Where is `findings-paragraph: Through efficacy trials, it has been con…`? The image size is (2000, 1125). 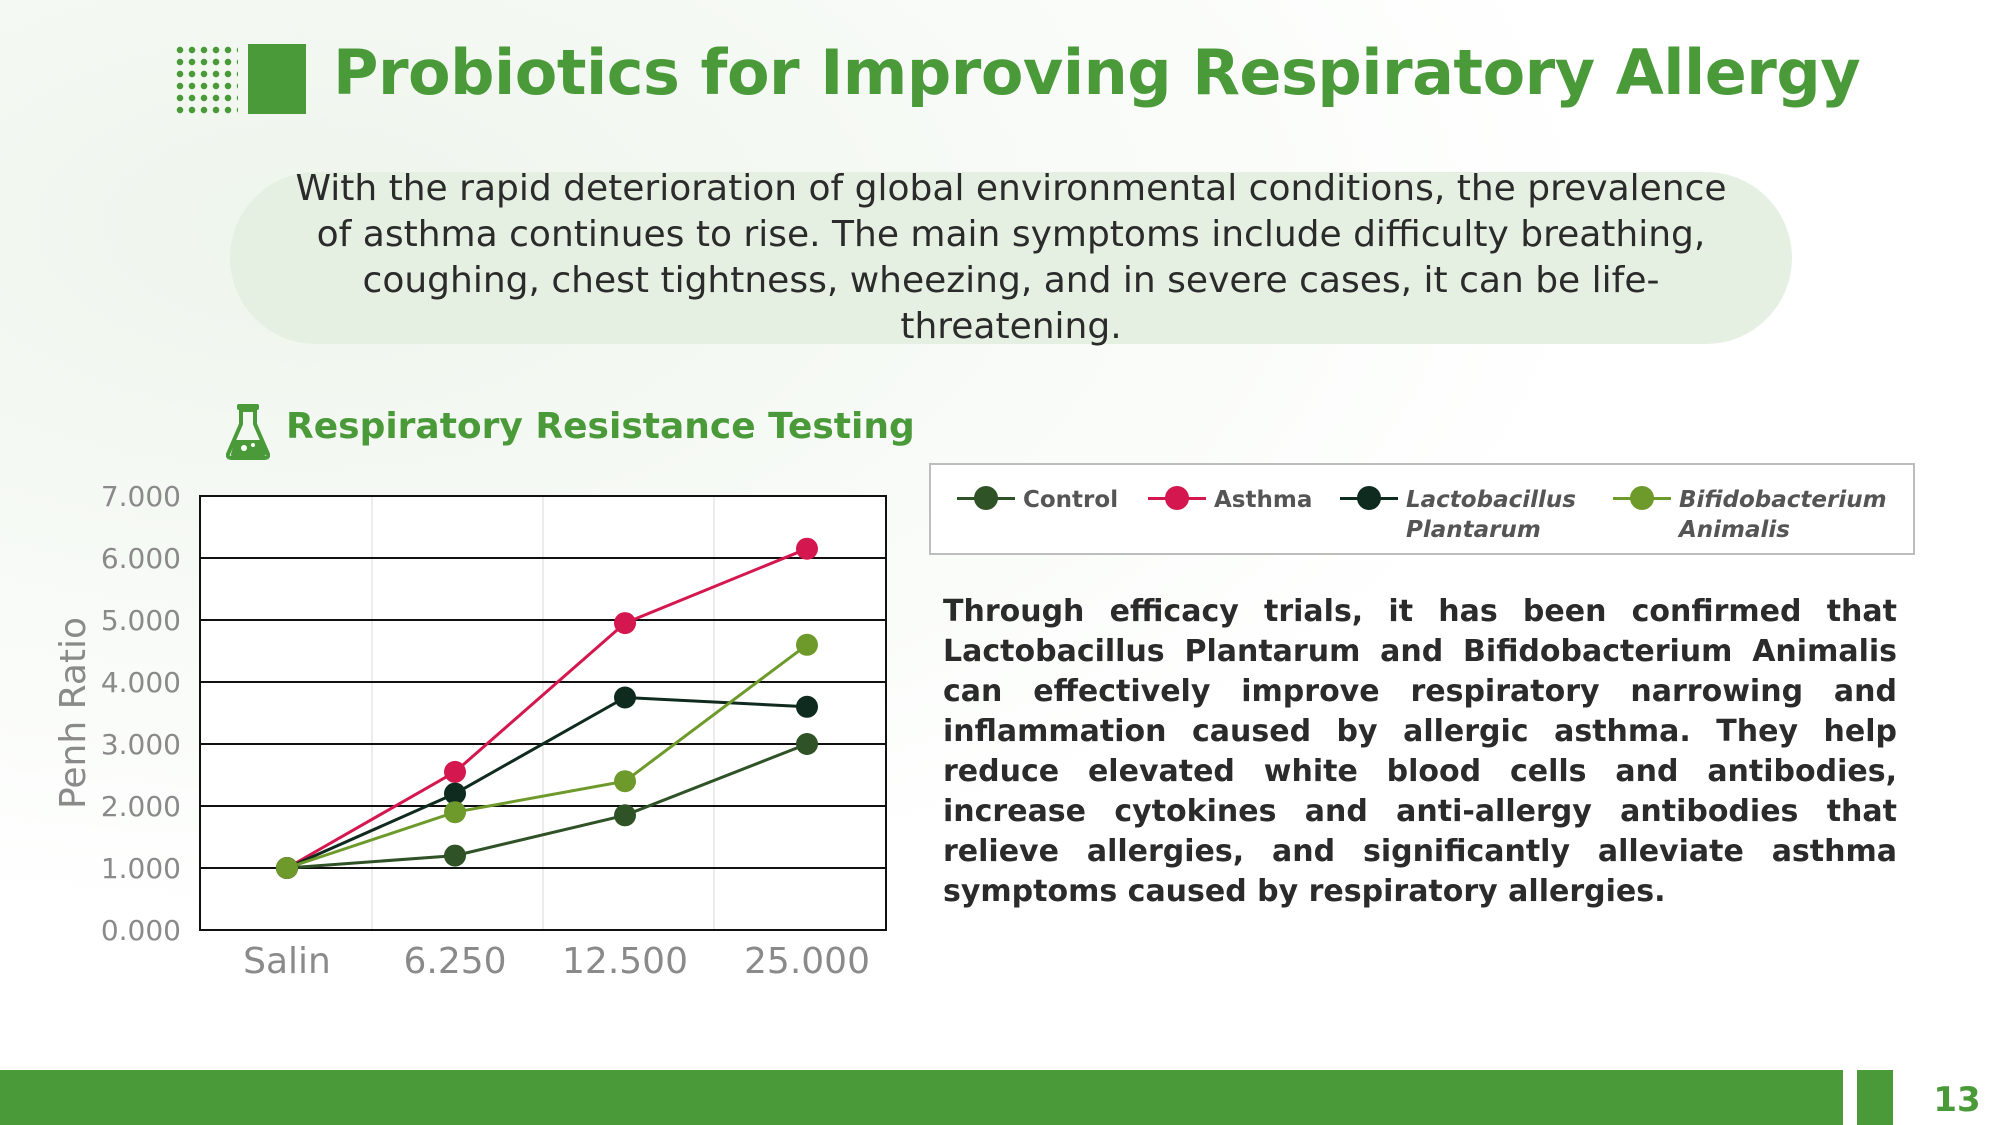
findings-paragraph: Through efficacy trials, it has been con… is located at coordinates (1420, 751).